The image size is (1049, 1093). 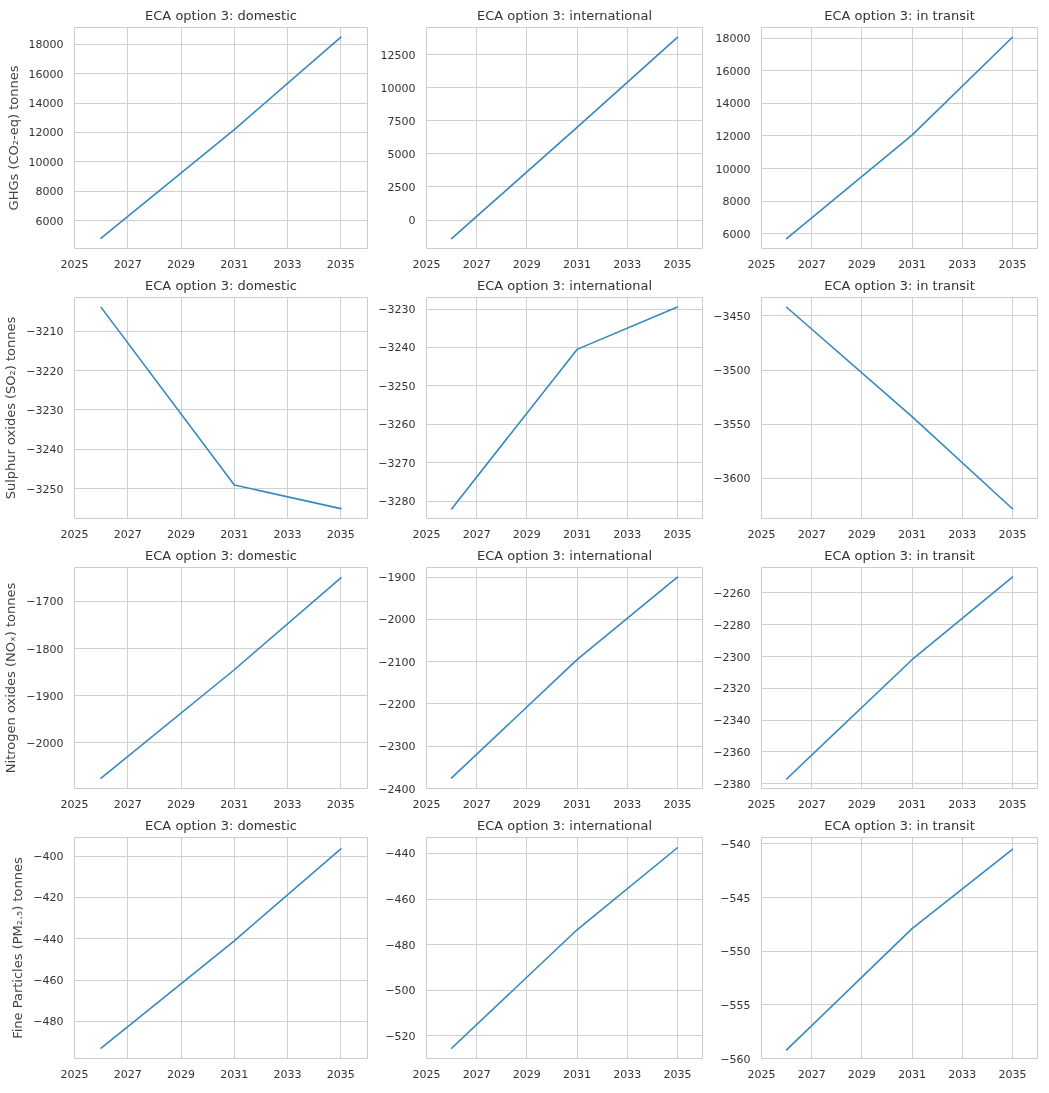 I want to click on y-tick-label: −1800, so click(x=45, y=649).